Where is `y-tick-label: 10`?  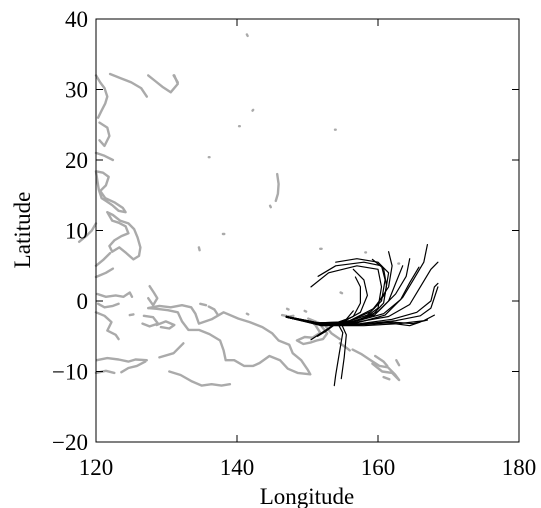
y-tick-label: 10 is located at coordinates (76, 231).